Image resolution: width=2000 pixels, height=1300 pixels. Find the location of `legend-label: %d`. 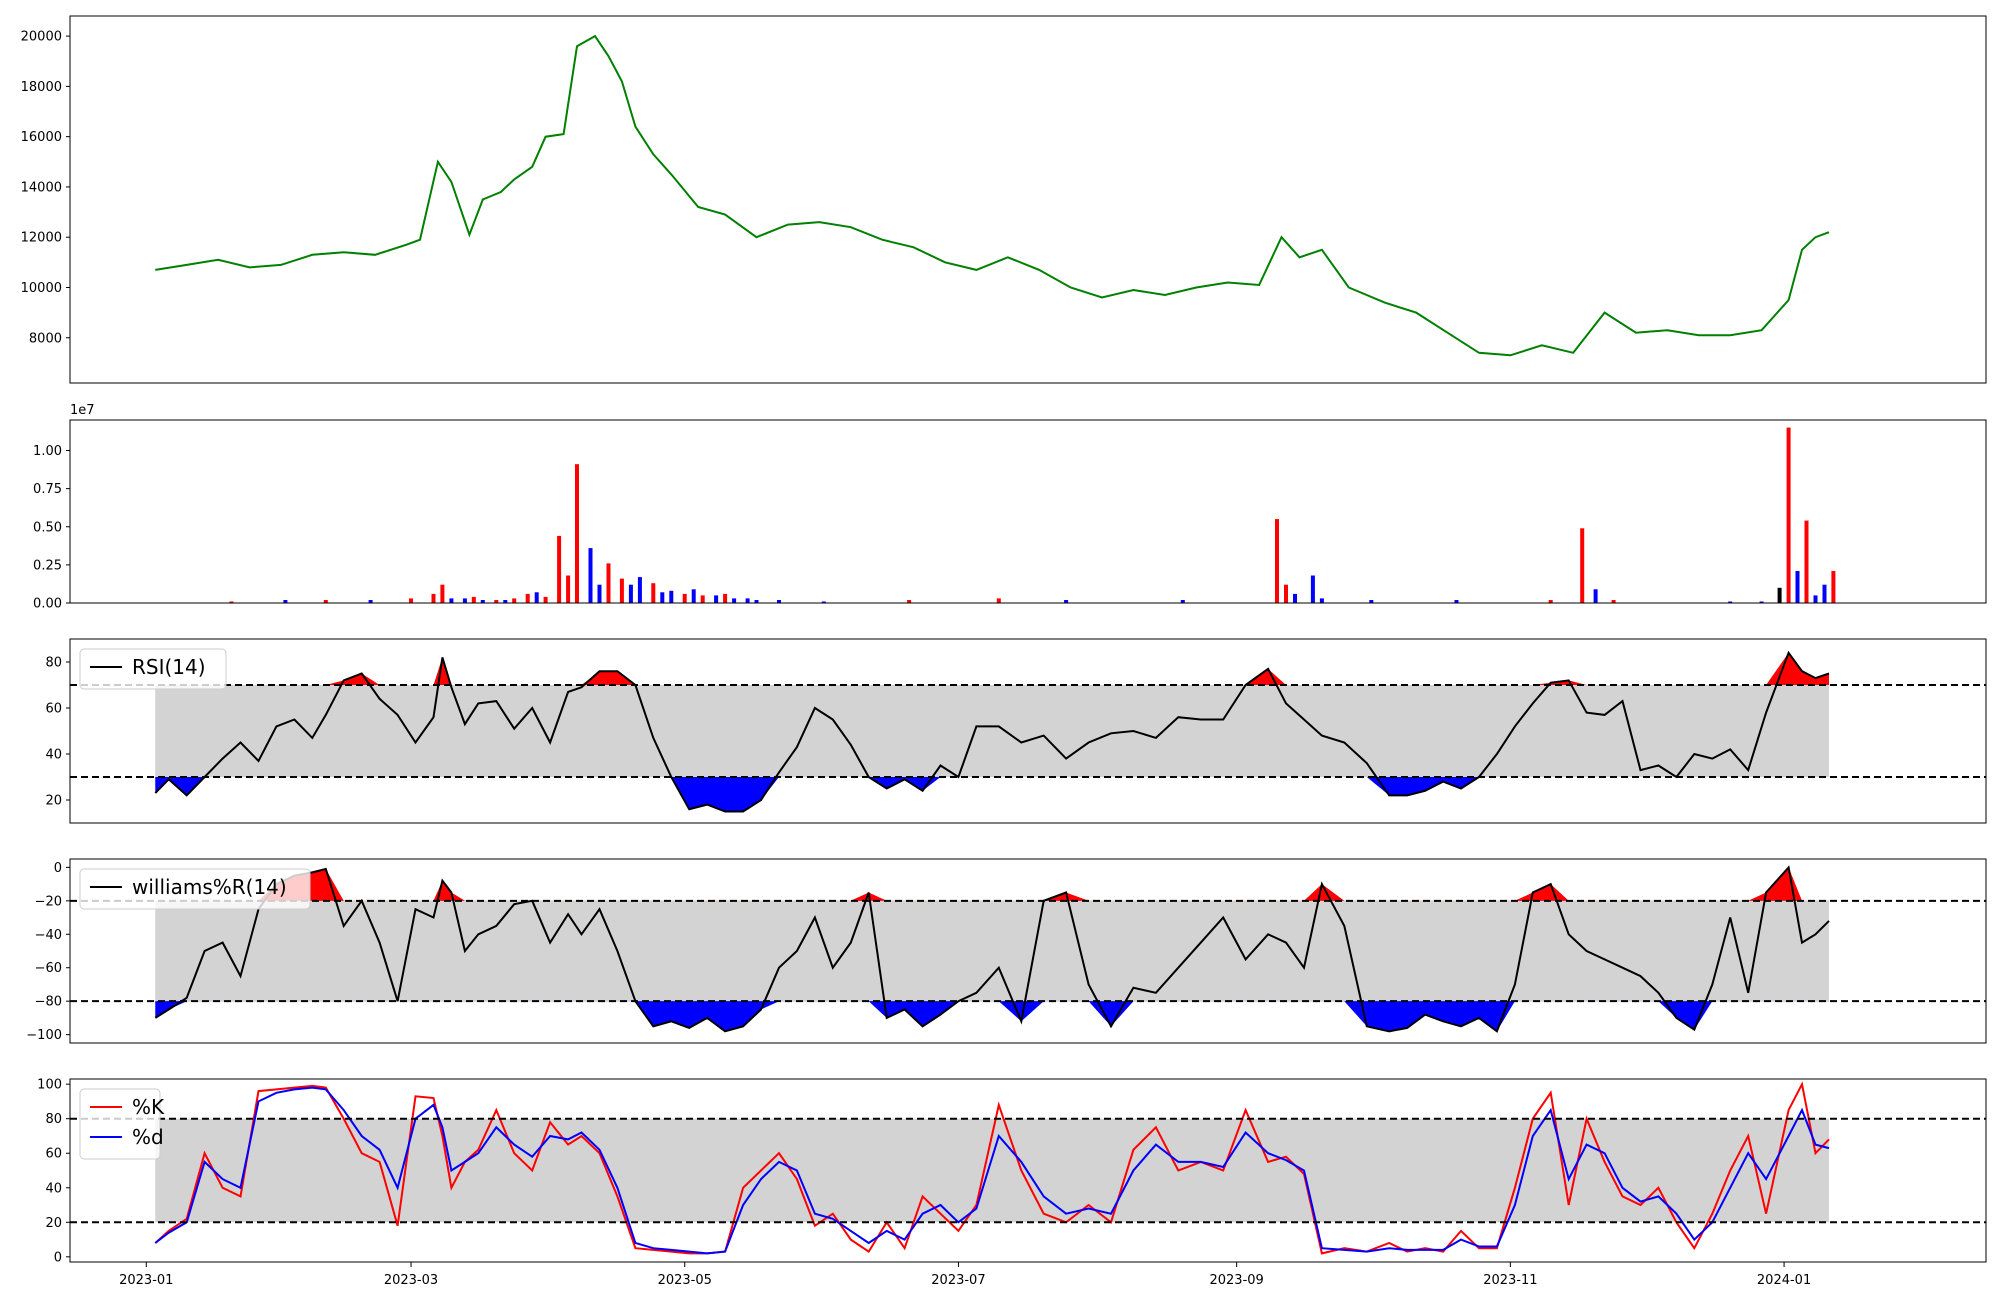

legend-label: %d is located at coordinates (148, 1137).